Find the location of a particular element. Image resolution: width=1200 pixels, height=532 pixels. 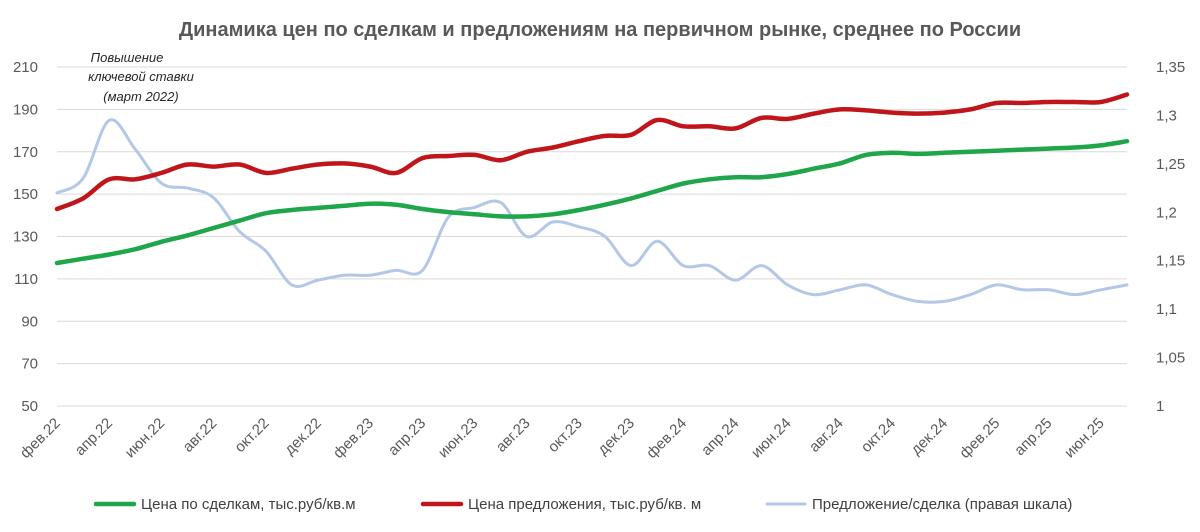

x-tick-label: дек.24 is located at coordinates (929, 436).